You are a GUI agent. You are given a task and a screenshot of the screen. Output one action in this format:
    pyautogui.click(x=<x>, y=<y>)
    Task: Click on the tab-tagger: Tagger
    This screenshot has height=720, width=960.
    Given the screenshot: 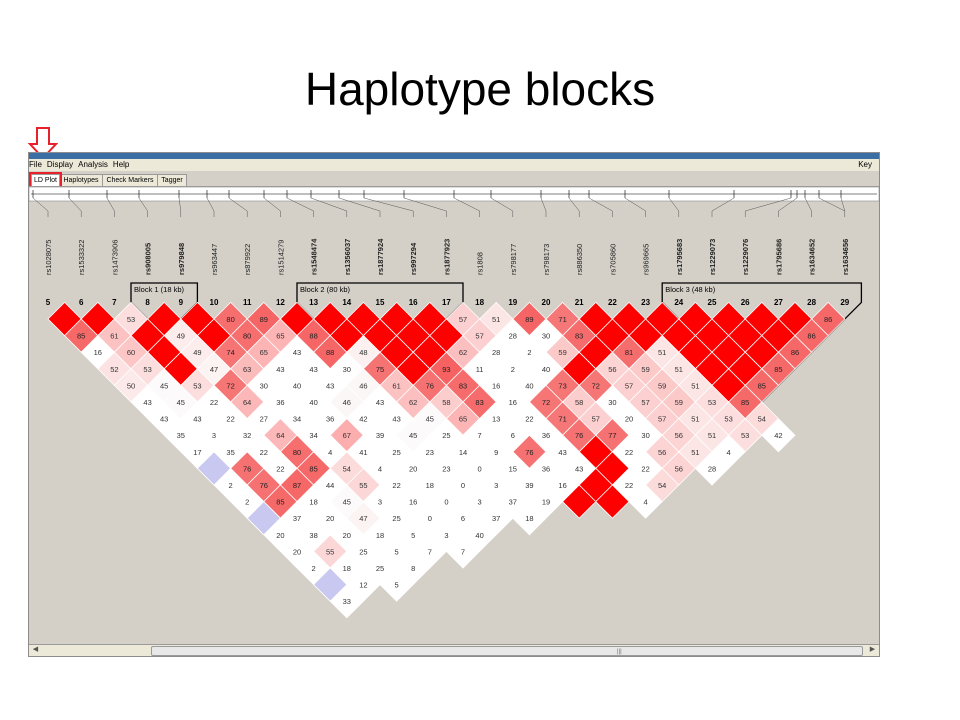 What is the action you would take?
    pyautogui.click(x=172, y=180)
    